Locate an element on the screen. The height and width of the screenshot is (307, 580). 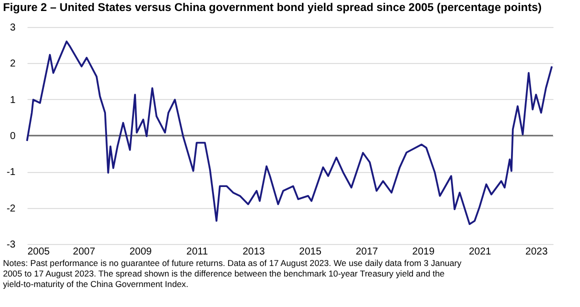
y-tick-label: 2 is located at coordinates (13, 64).